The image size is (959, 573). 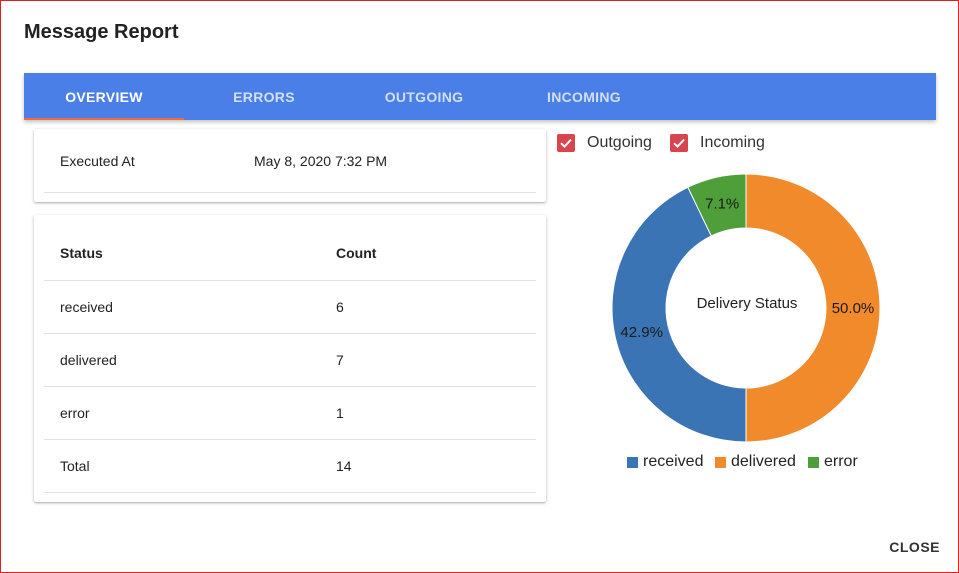 What do you see at coordinates (356, 252) in the screenshot?
I see `column-header-count: Count` at bounding box center [356, 252].